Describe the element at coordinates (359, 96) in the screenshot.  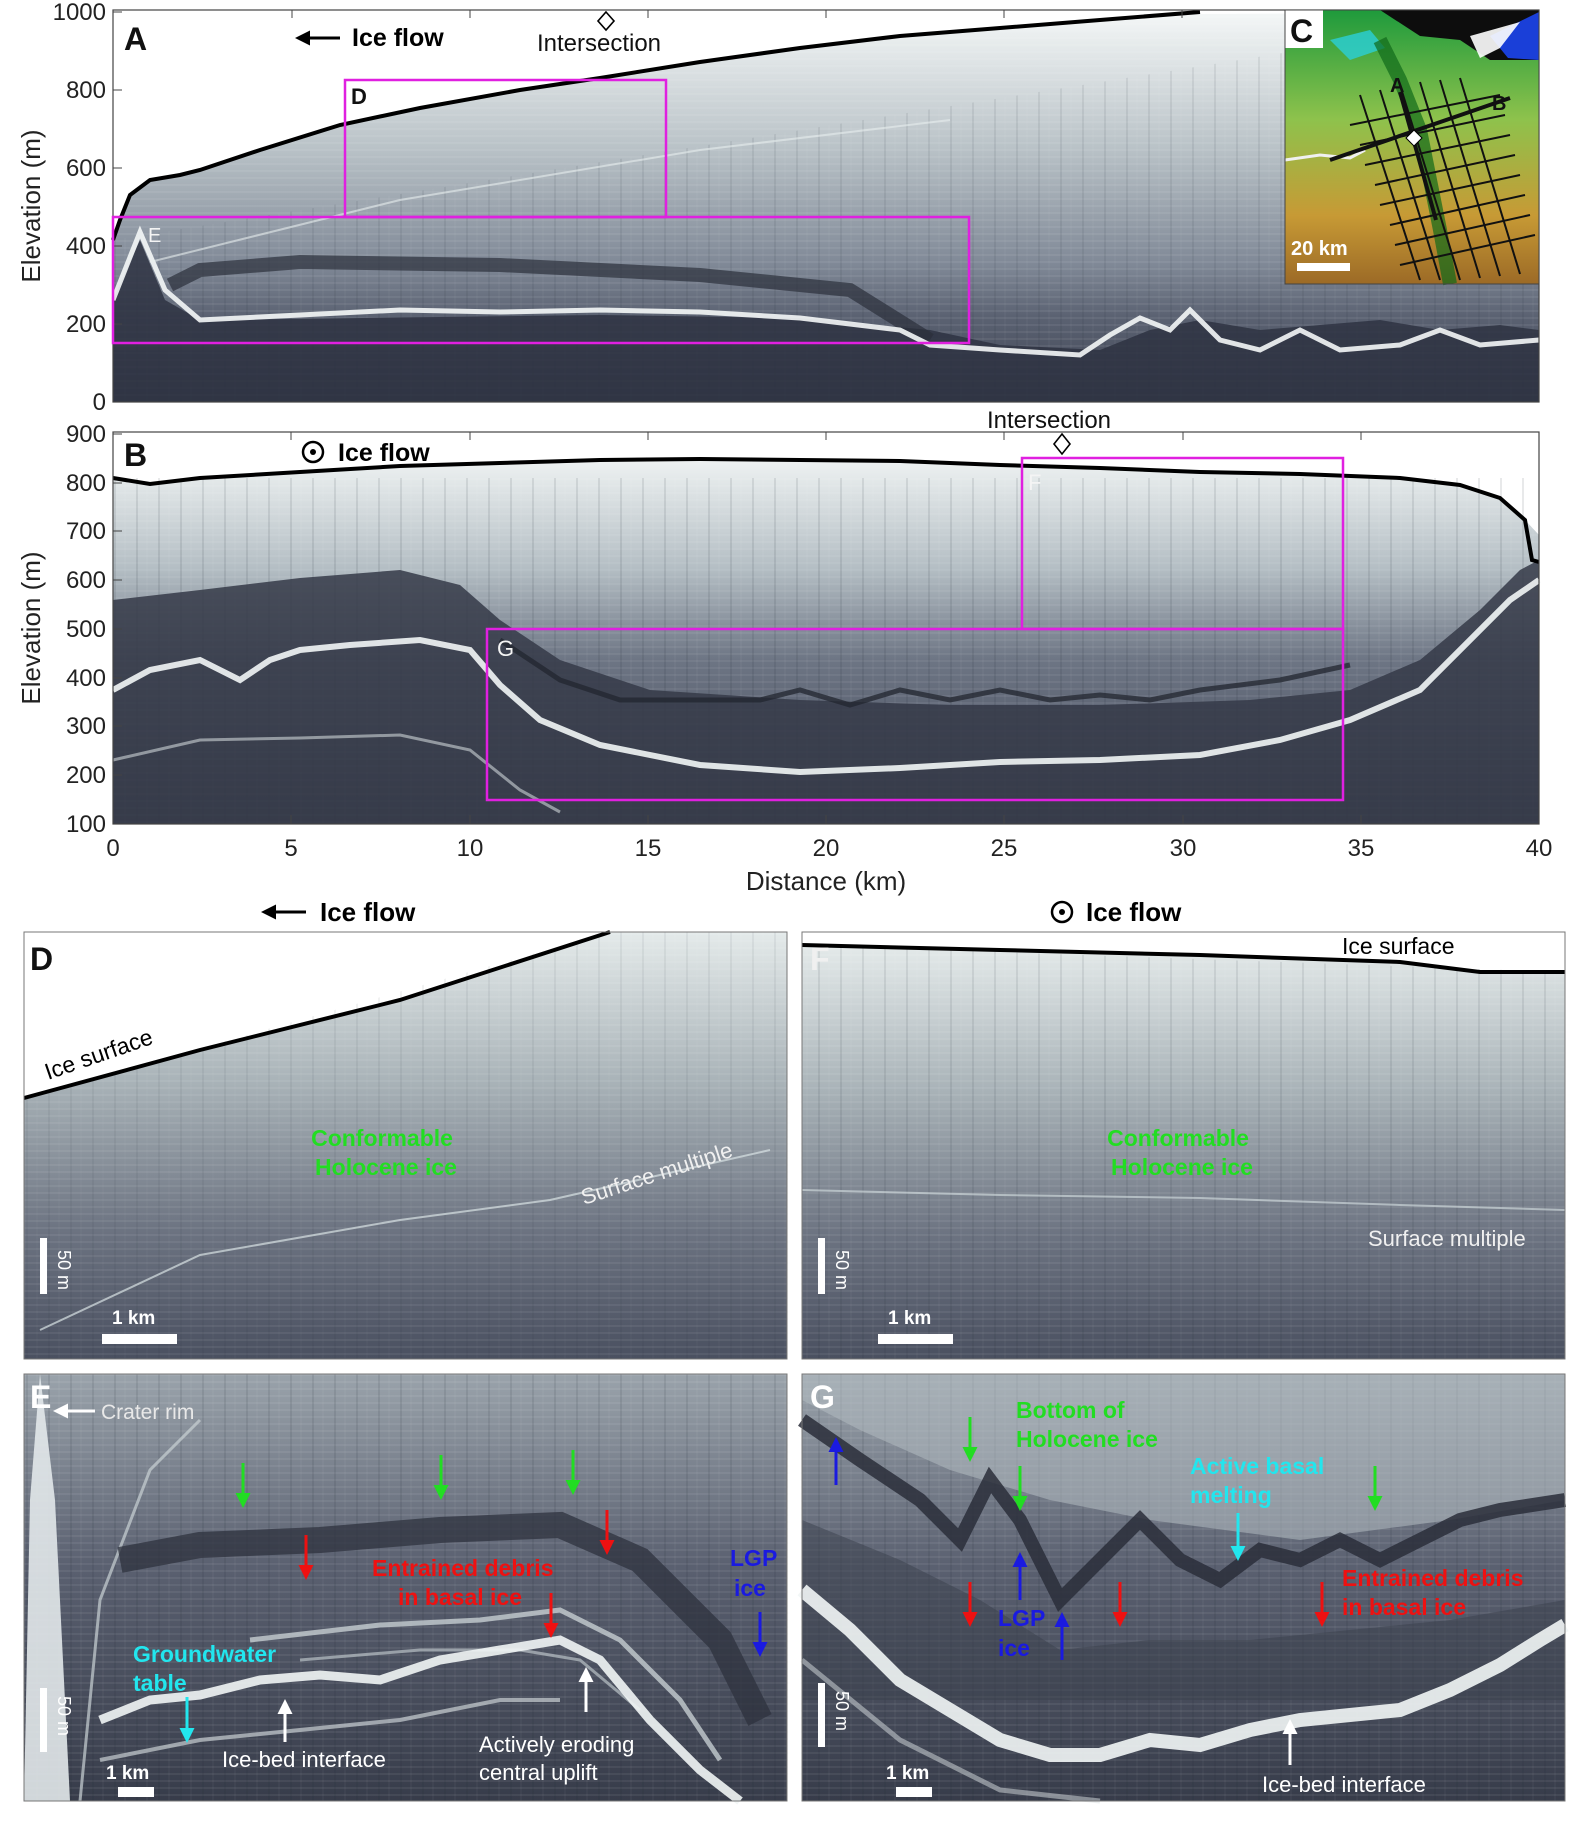
I see `panel-a-box-d-label: D` at that location.